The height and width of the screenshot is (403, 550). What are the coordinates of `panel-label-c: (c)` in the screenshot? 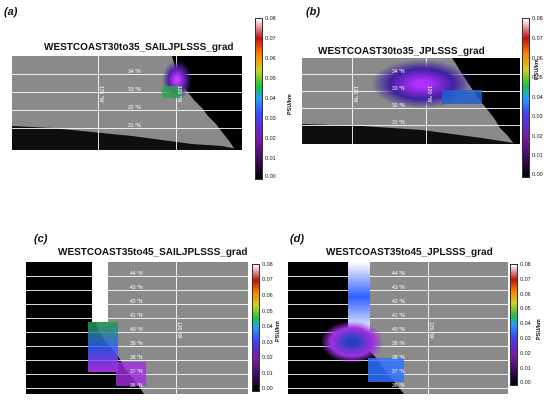 It's located at (41, 239).